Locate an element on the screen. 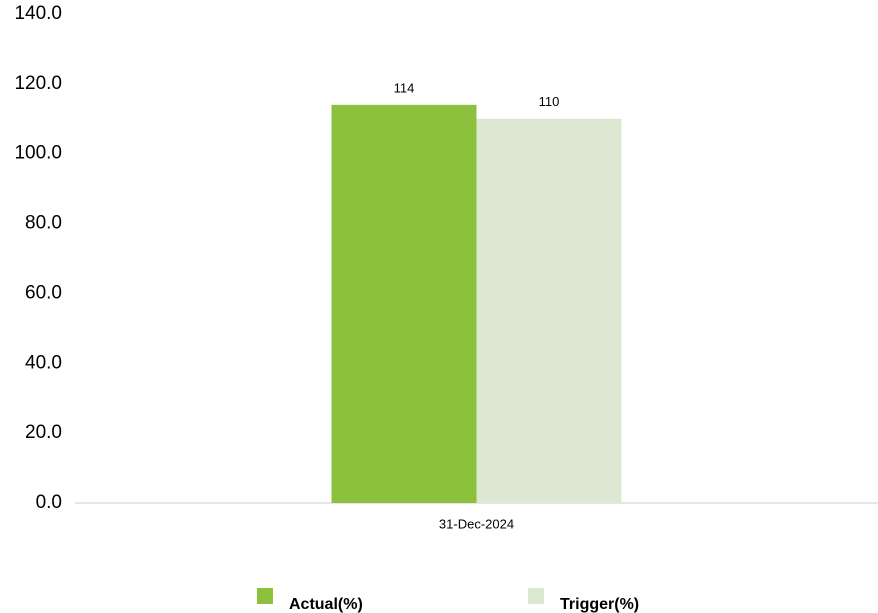 This screenshot has width=878, height=613. y-tick-label: 40.0 is located at coordinates (43, 362).